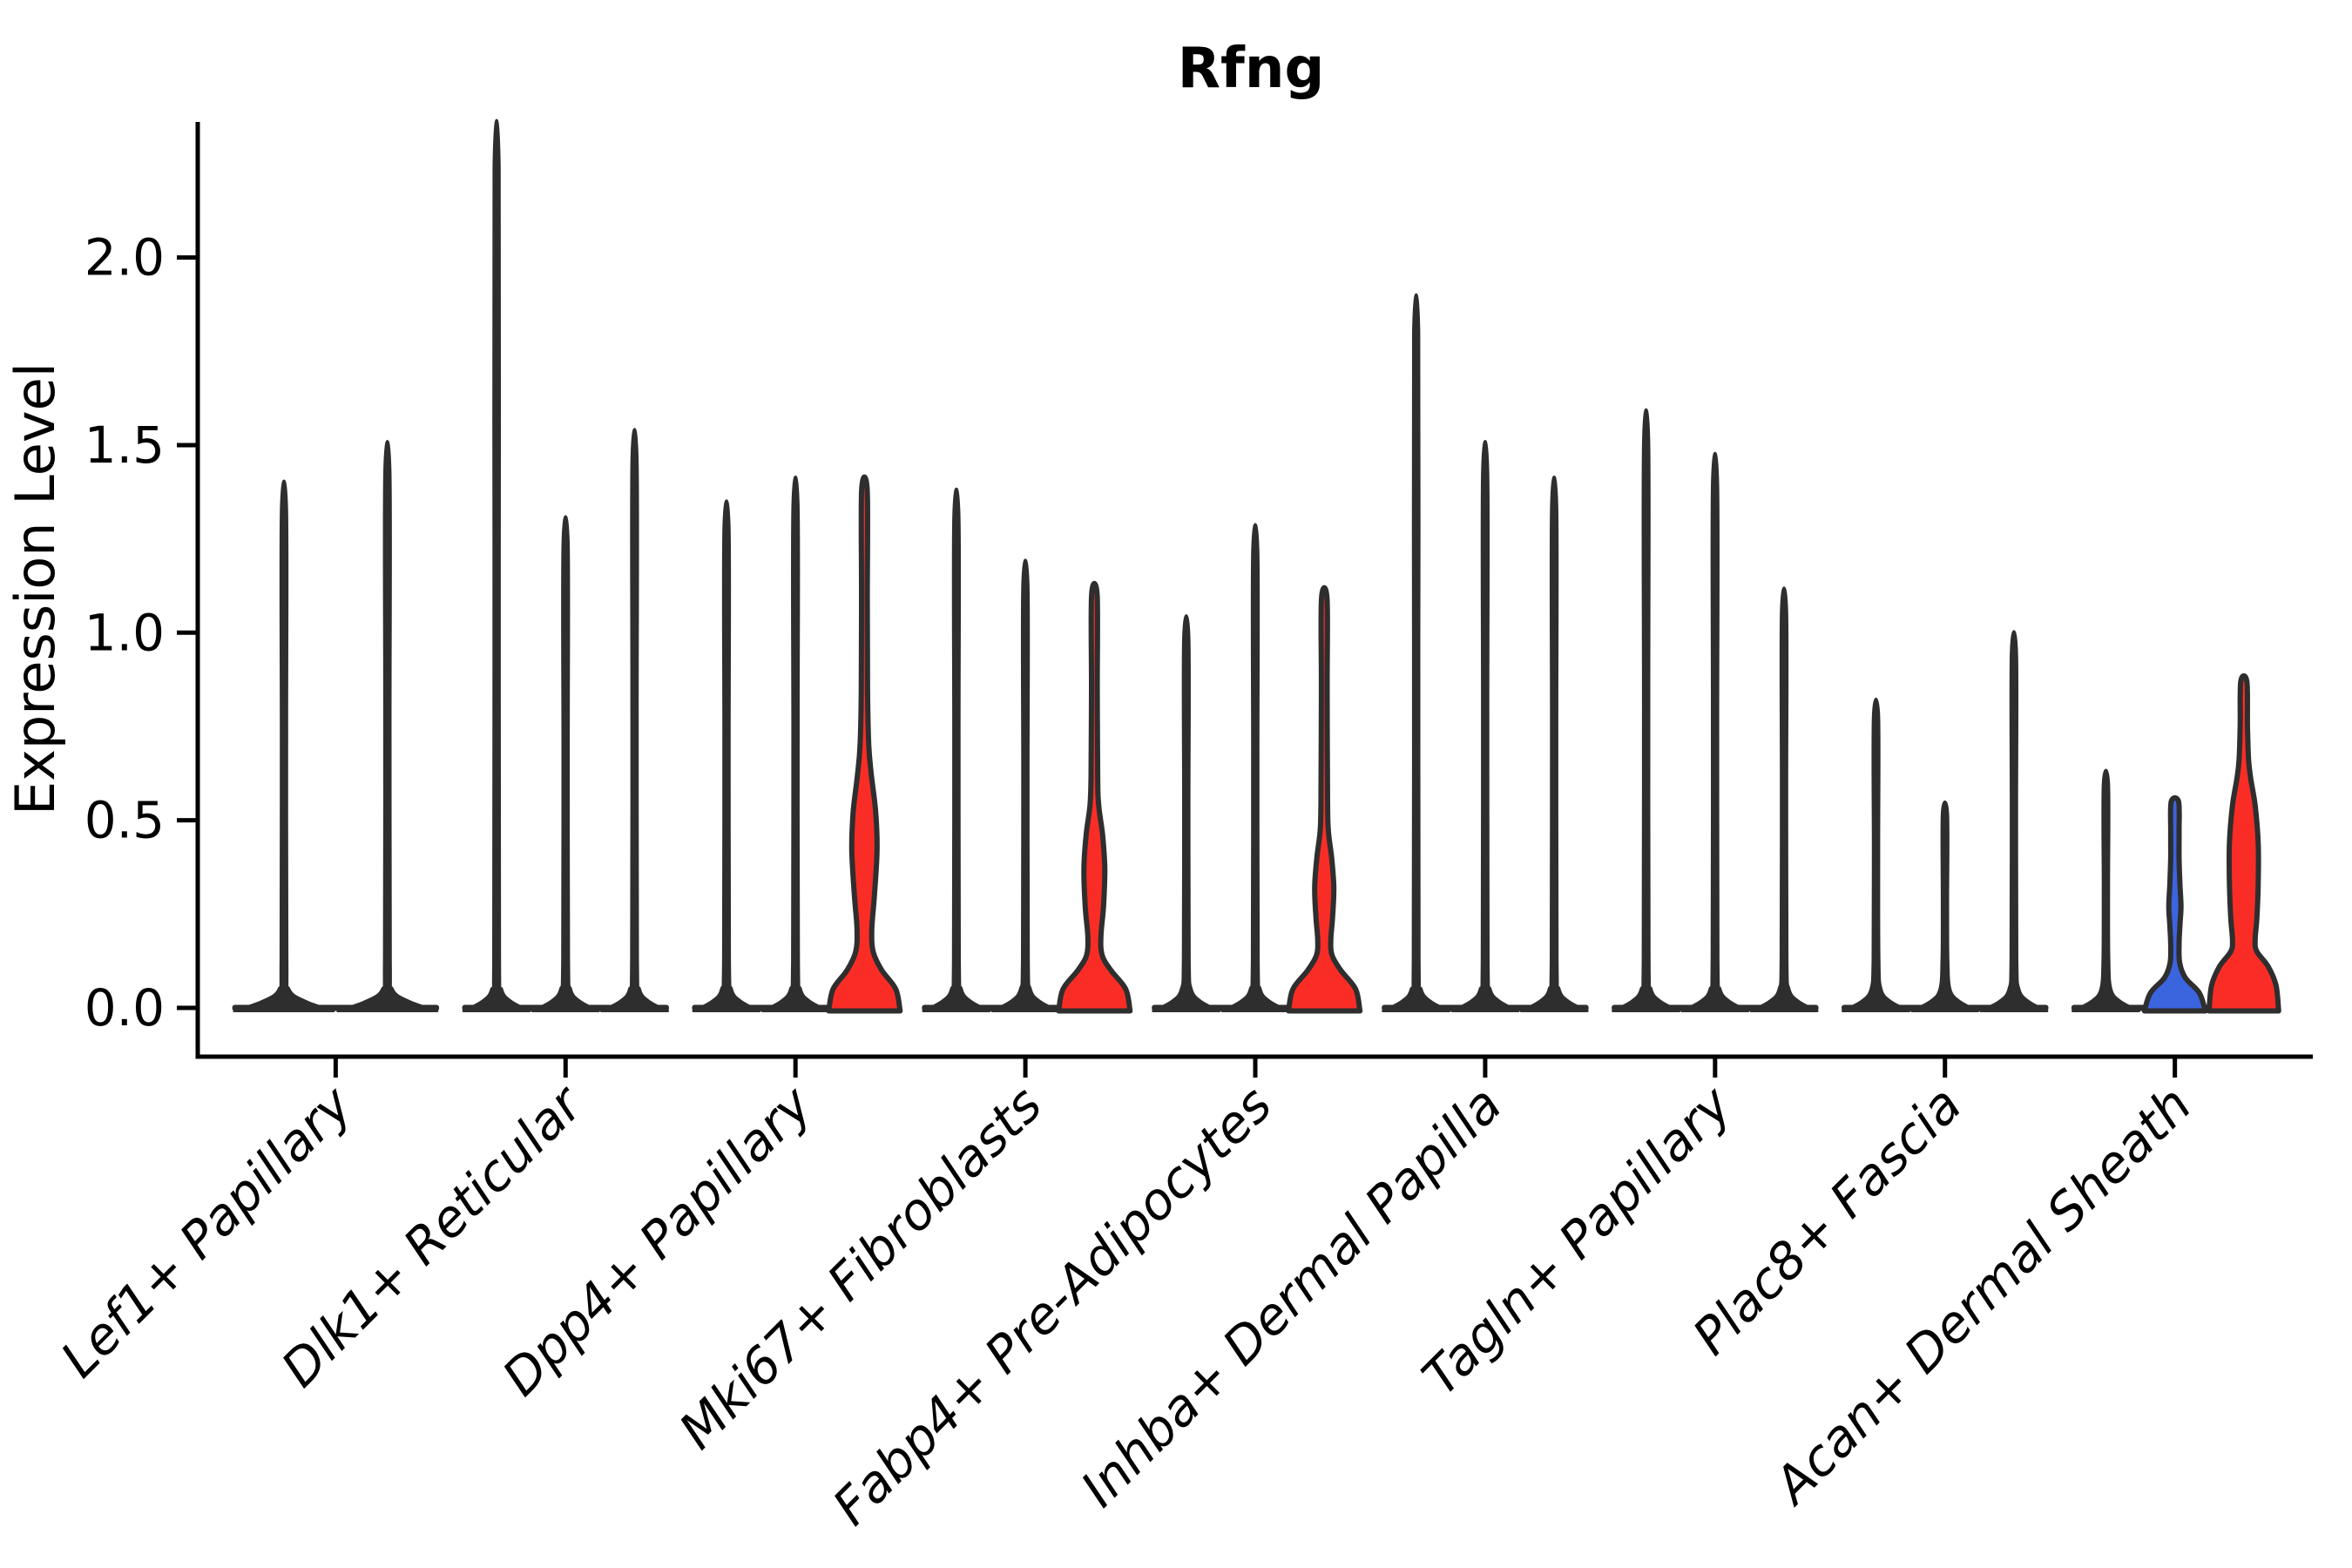 The image size is (2352, 1568). What do you see at coordinates (2014, 821) in the screenshot?
I see `violin-7-2-black` at bounding box center [2014, 821].